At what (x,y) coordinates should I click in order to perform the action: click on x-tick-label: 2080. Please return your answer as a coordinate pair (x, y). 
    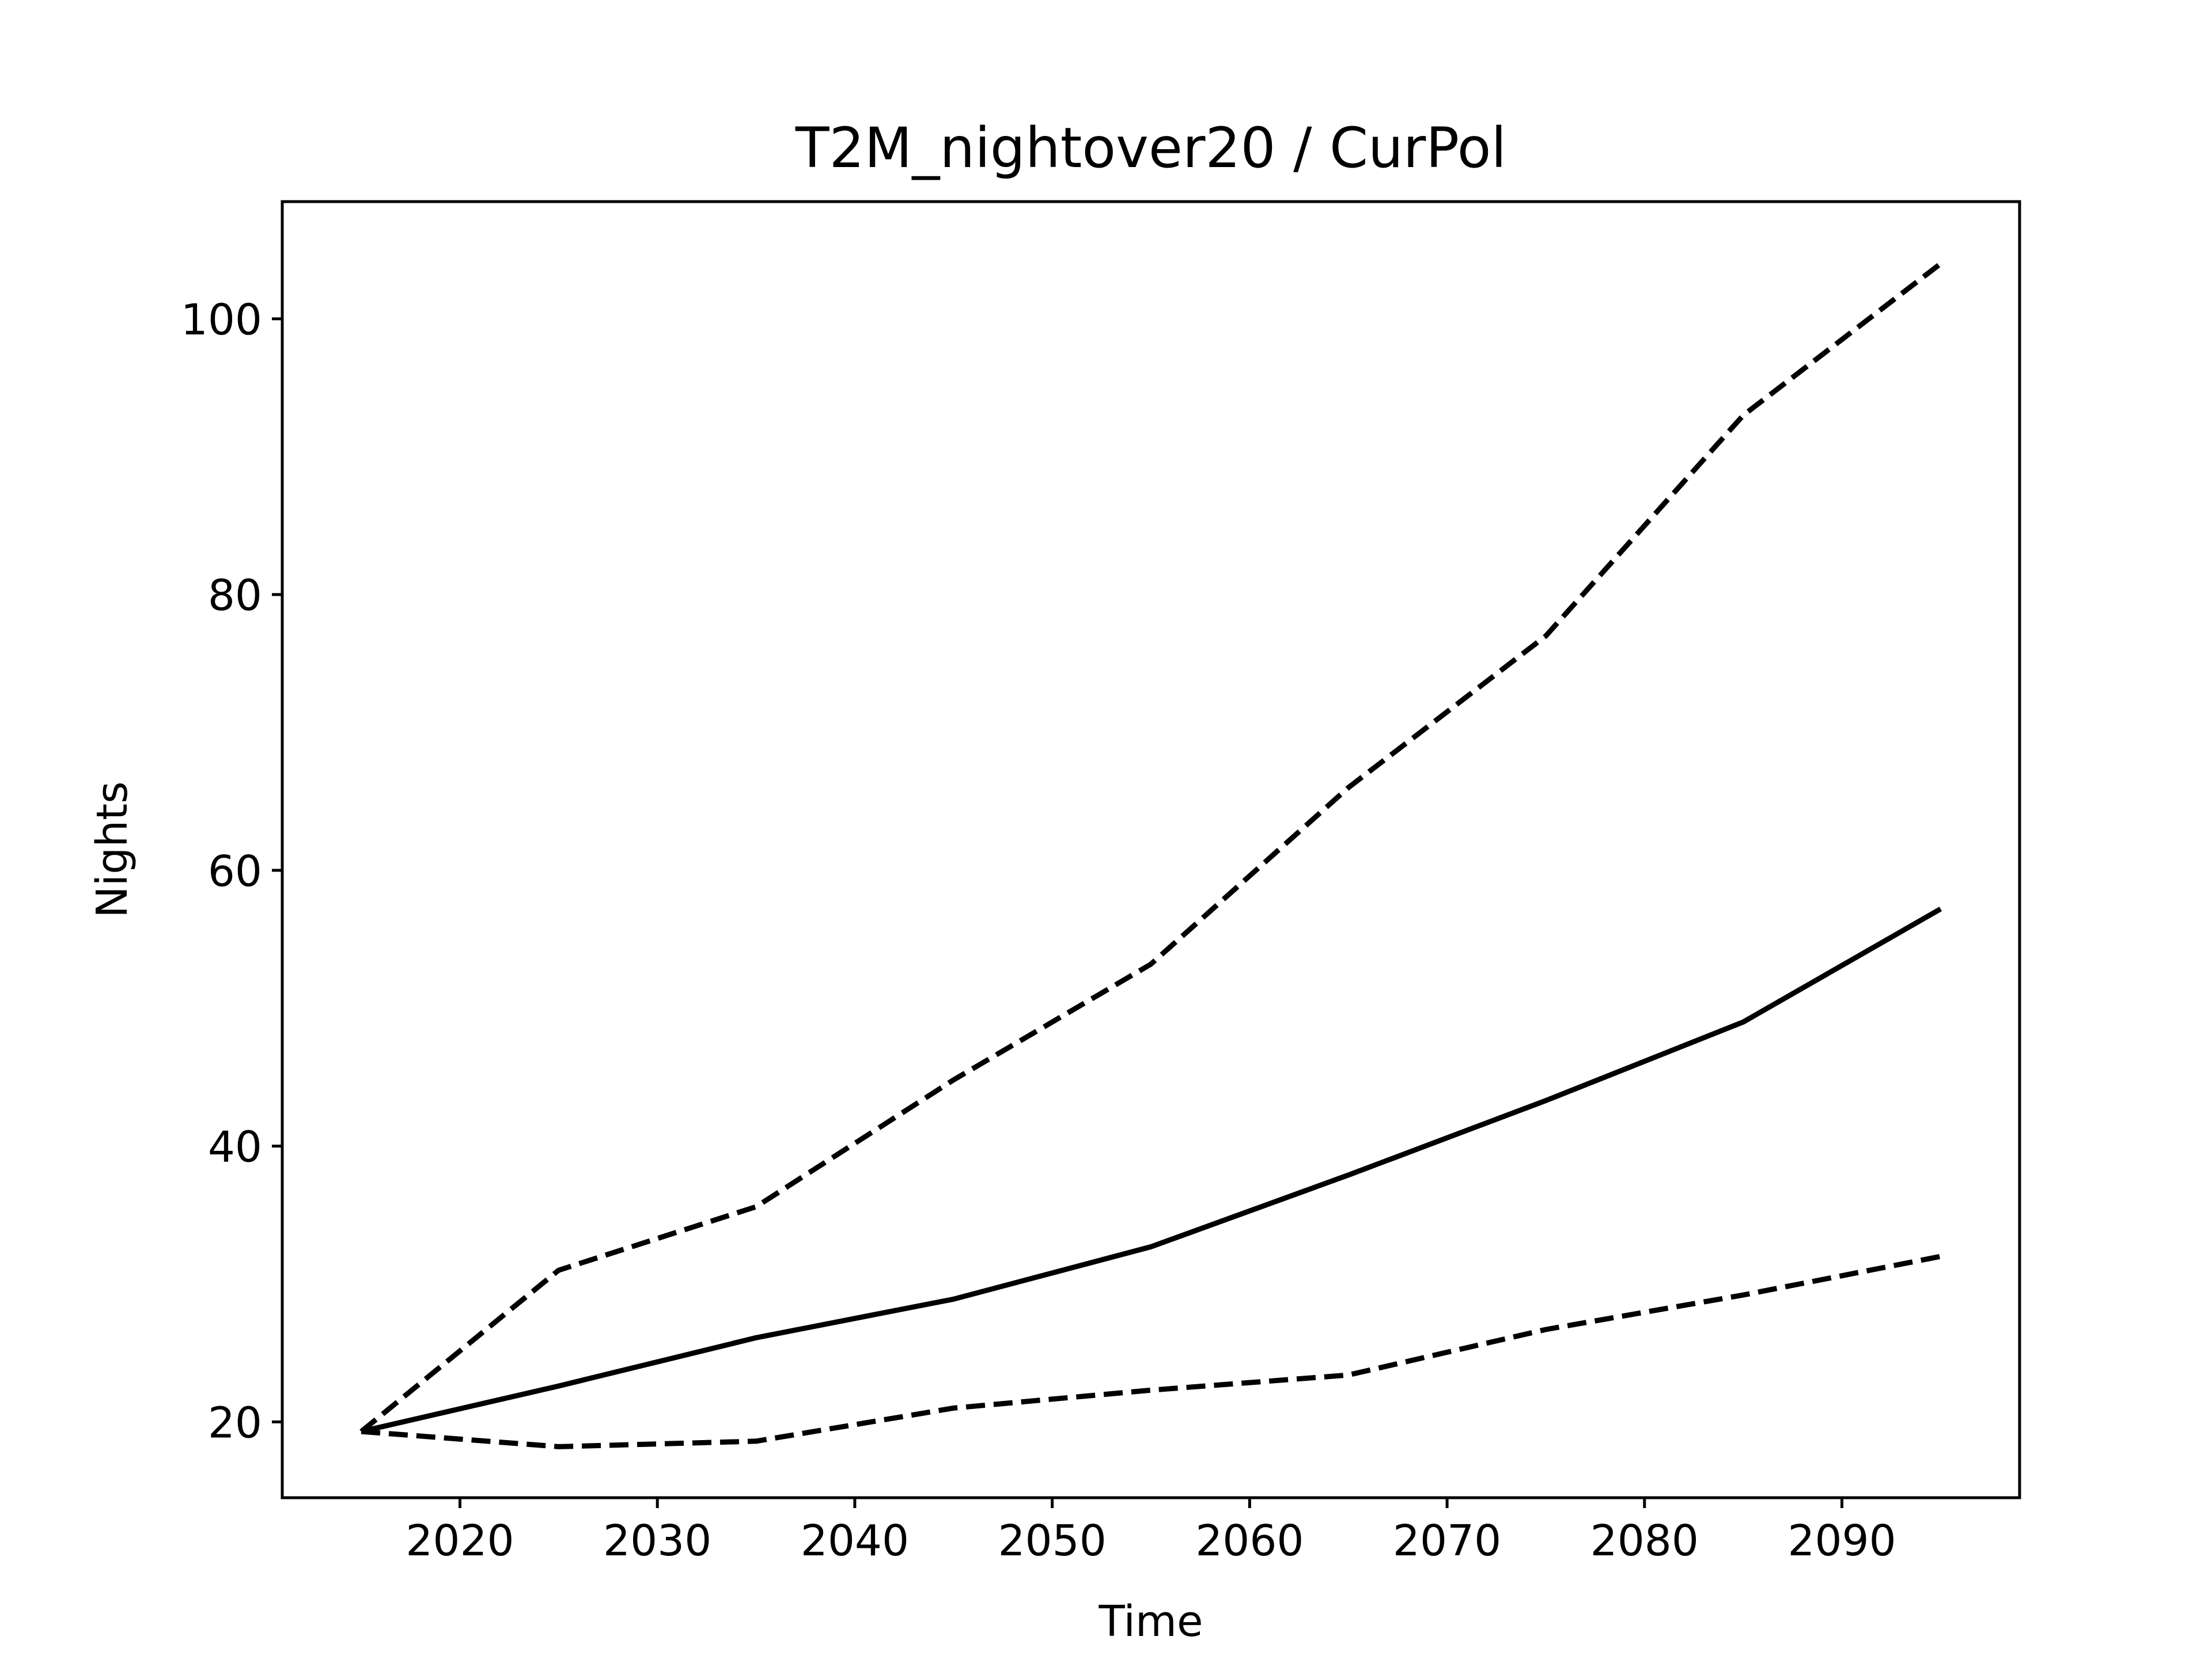
    Looking at the image, I should click on (1644, 1541).